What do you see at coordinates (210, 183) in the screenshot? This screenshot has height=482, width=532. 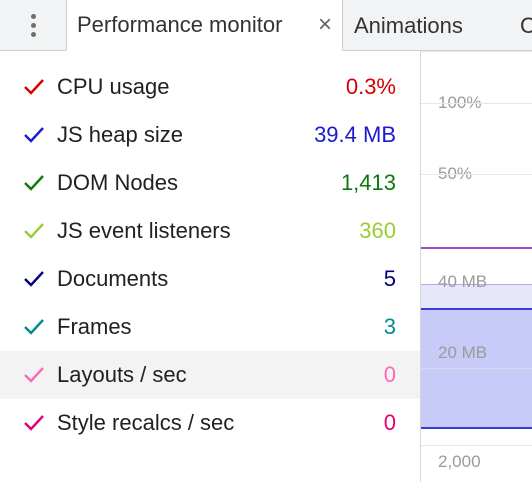 I see `metric-row-dom-nodes: DOM Nodes 1,413` at bounding box center [210, 183].